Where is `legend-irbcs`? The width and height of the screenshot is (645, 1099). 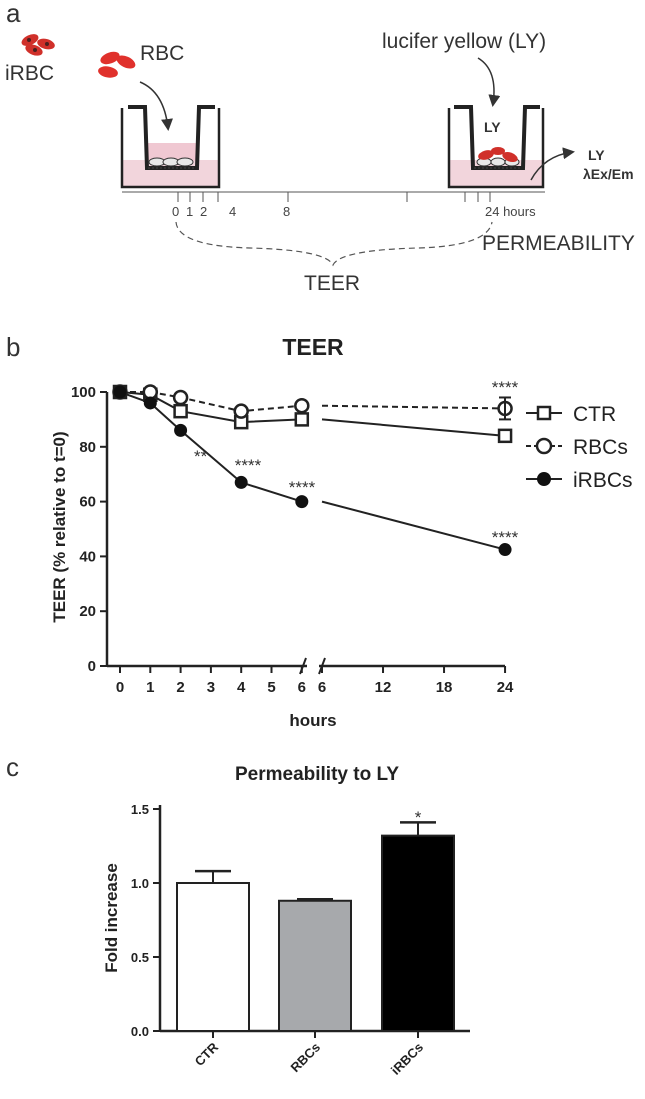
legend-irbcs is located at coordinates (544, 479).